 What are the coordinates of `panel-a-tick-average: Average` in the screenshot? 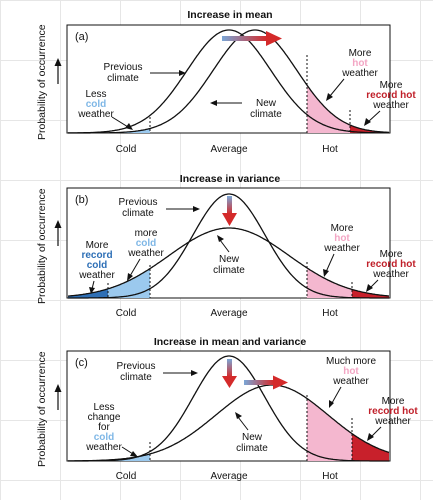 It's located at (229, 149).